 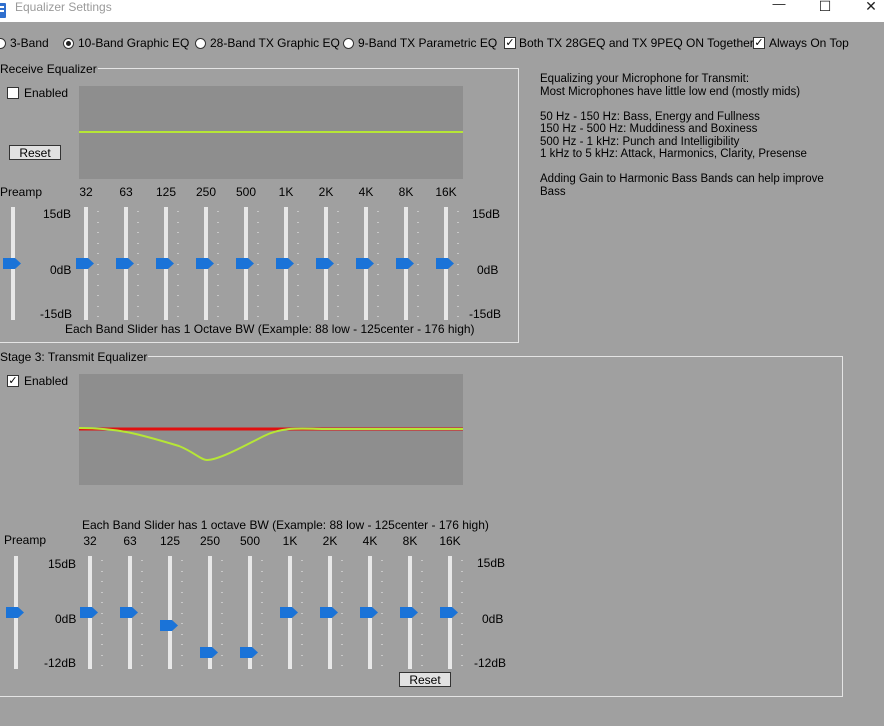 I want to click on receive-band-32-slider-thumb, so click(x=85, y=263).